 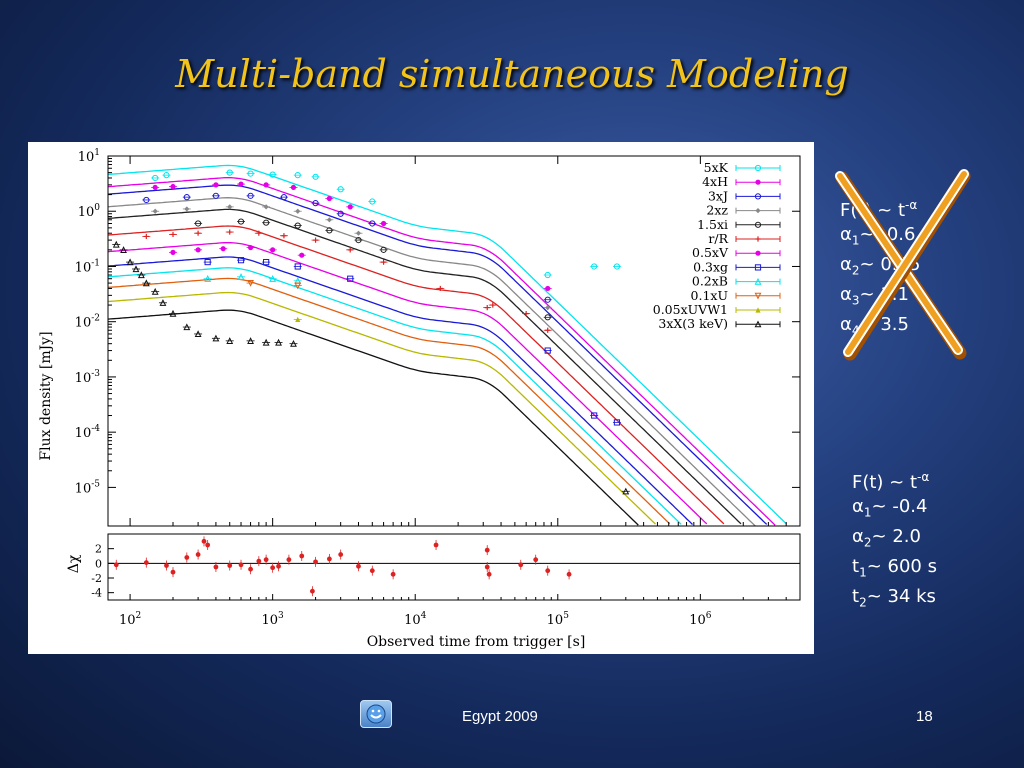 What do you see at coordinates (855, 330) in the screenshot?
I see `fit-subscript: 4` at bounding box center [855, 330].